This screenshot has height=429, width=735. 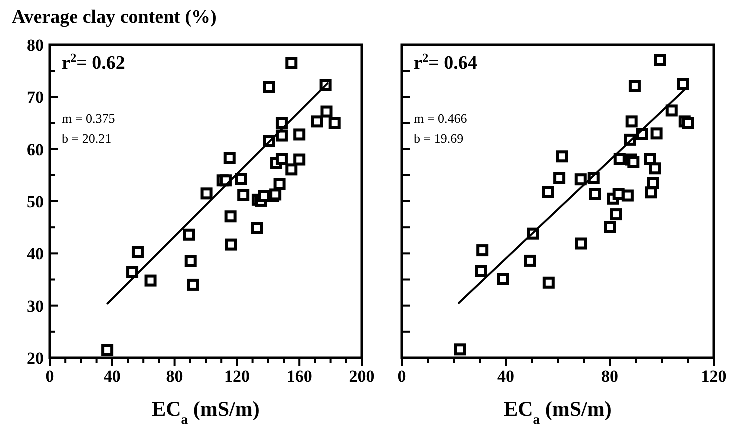 What do you see at coordinates (35, 98) in the screenshot?
I see `y-tick-label: 70` at bounding box center [35, 98].